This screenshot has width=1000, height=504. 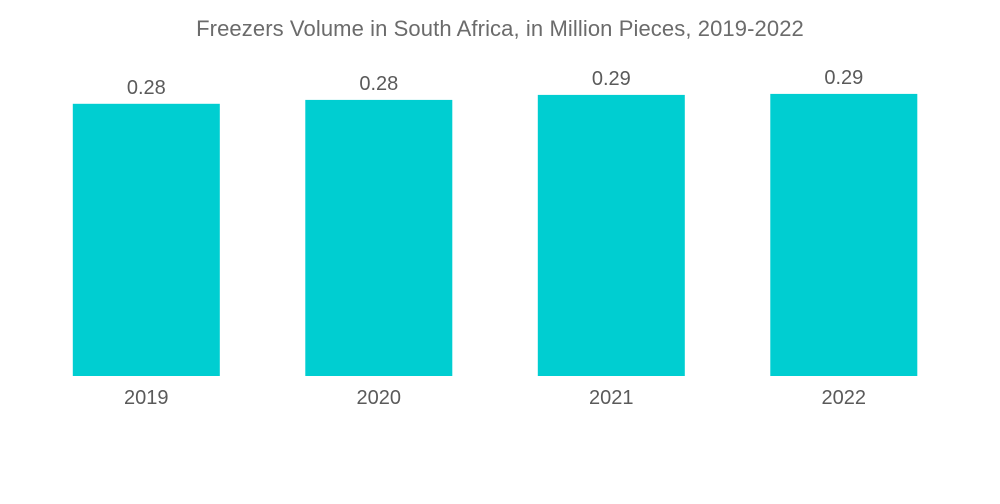 I want to click on bar-2020, so click(x=379, y=238).